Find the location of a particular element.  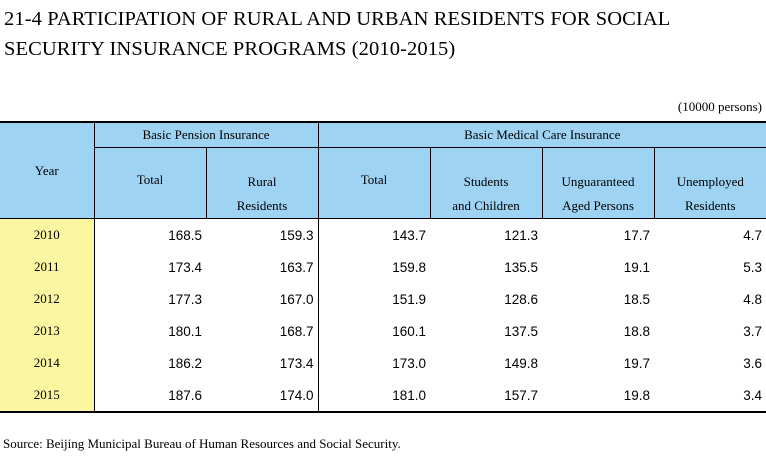

medical-total-label: Total is located at coordinates (374, 179).